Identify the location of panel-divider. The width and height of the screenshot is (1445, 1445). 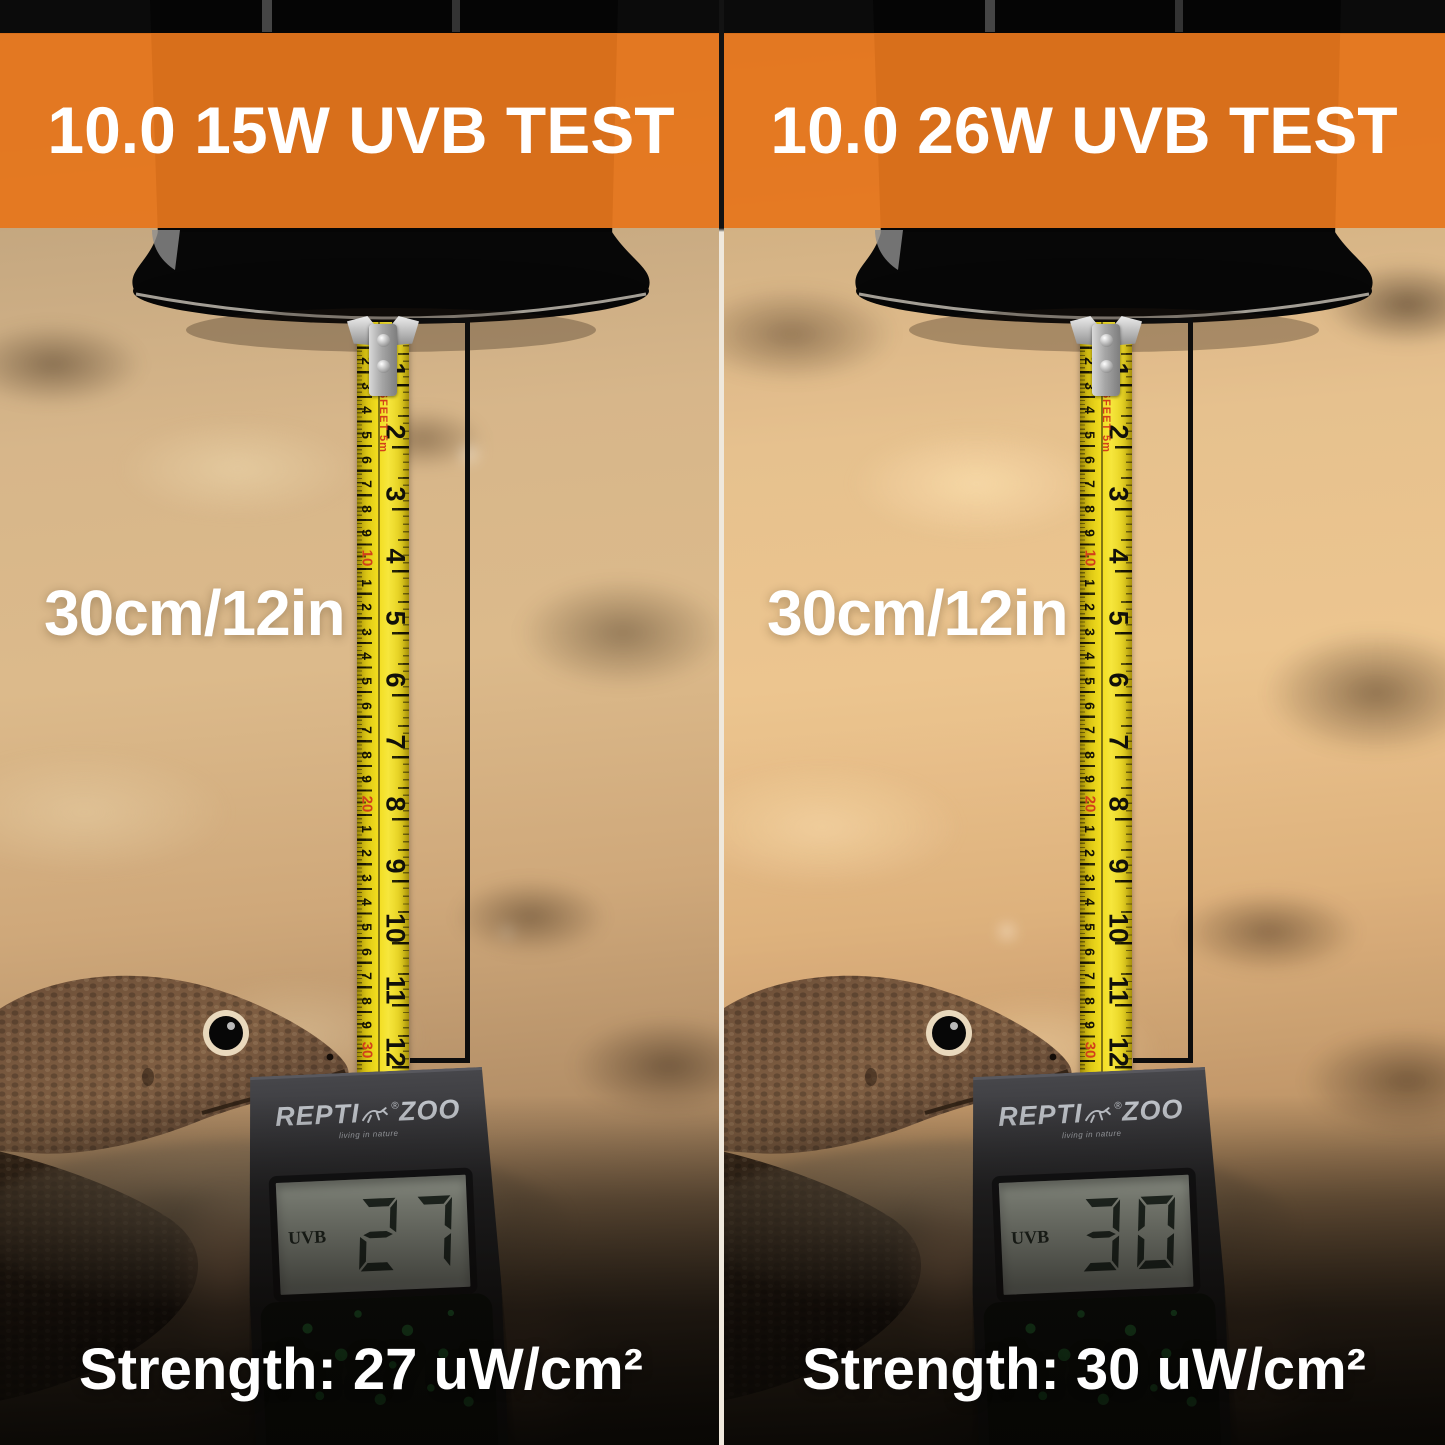
(721, 722).